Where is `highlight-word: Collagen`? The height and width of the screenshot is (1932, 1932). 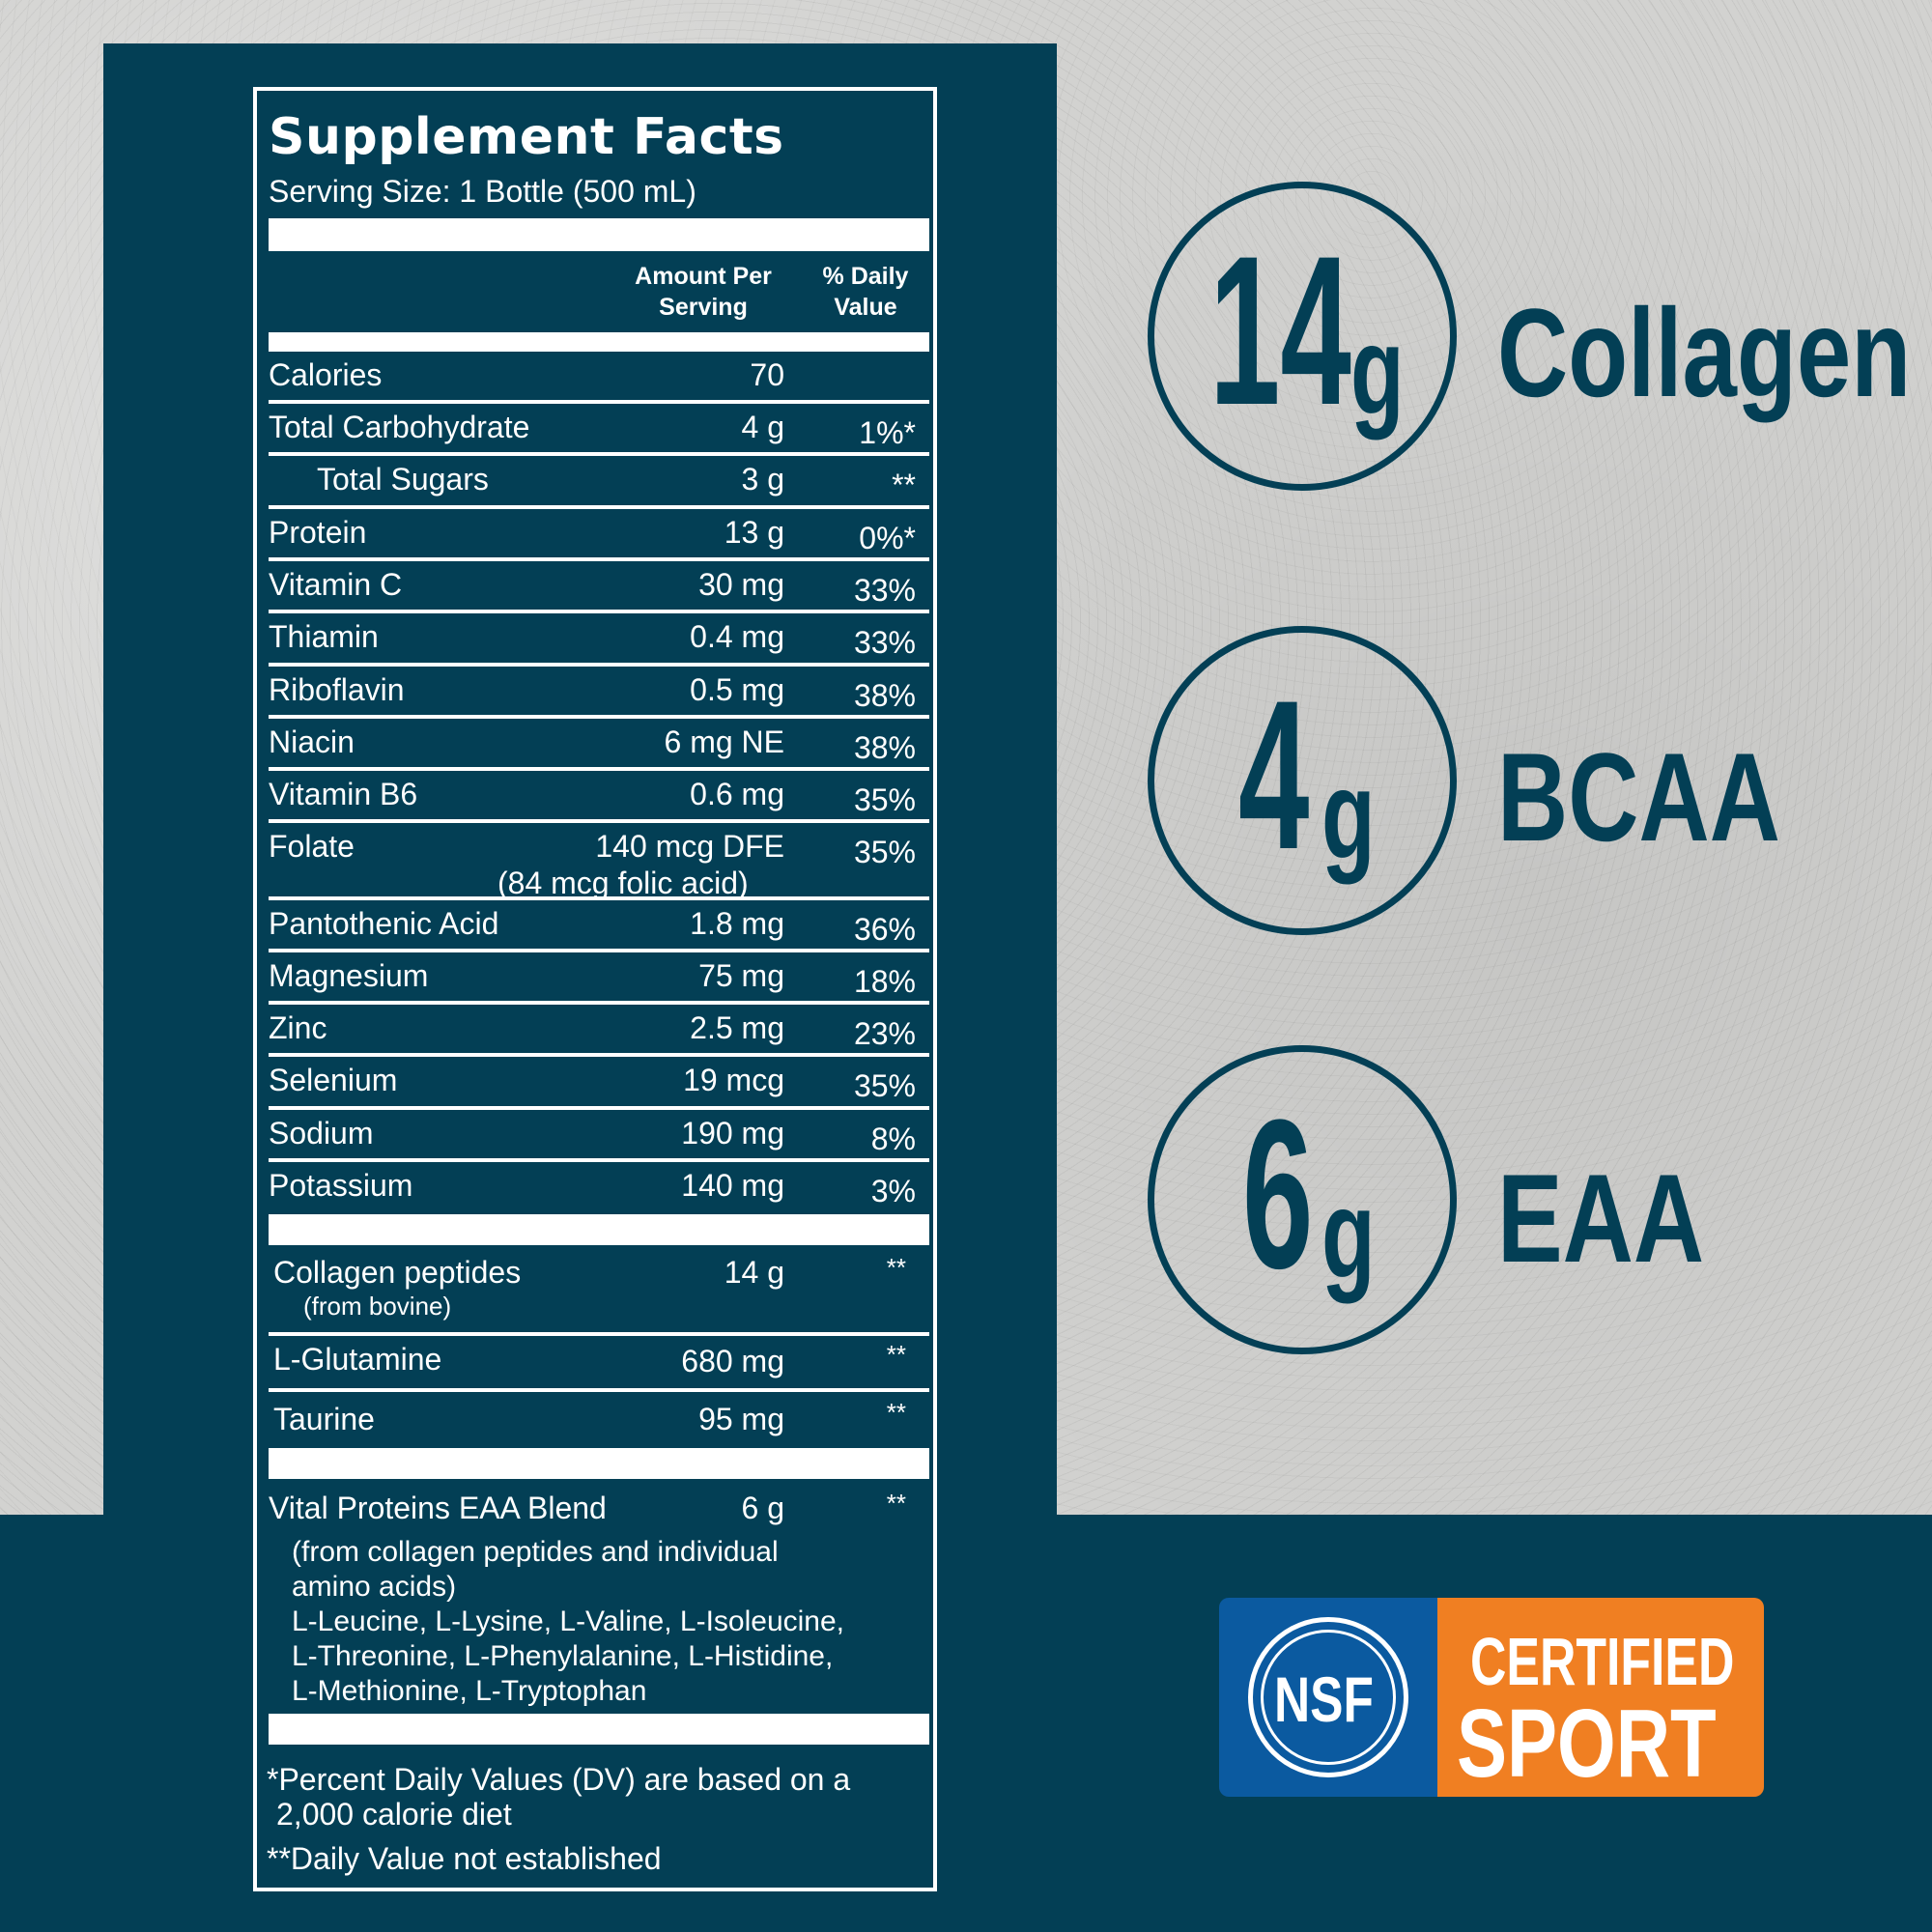 highlight-word: Collagen is located at coordinates (1704, 352).